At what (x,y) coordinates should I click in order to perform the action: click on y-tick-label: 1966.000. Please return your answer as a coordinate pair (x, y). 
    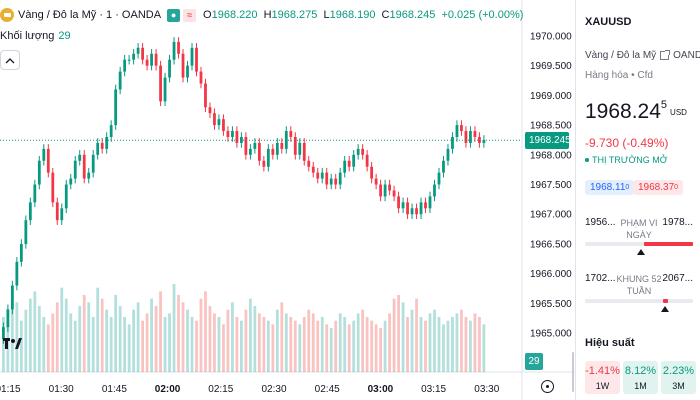
    Looking at the image, I should click on (551, 274).